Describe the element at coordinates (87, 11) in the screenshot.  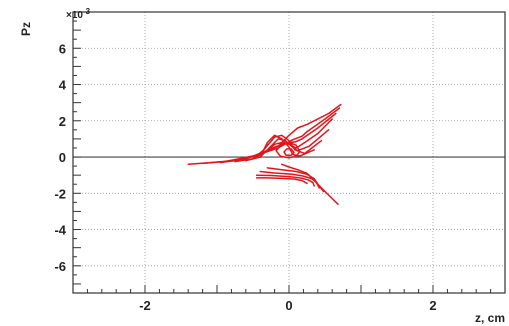
I see `y-multiplier-exponent: -3` at that location.